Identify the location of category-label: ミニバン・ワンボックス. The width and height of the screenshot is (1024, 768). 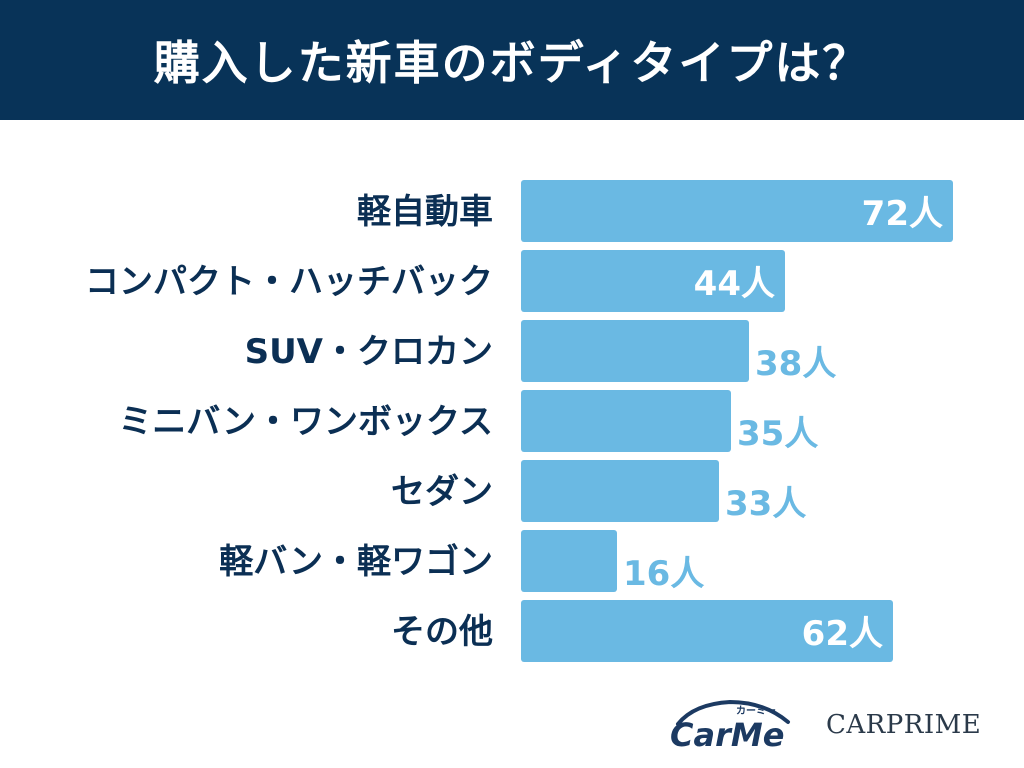
(305, 422).